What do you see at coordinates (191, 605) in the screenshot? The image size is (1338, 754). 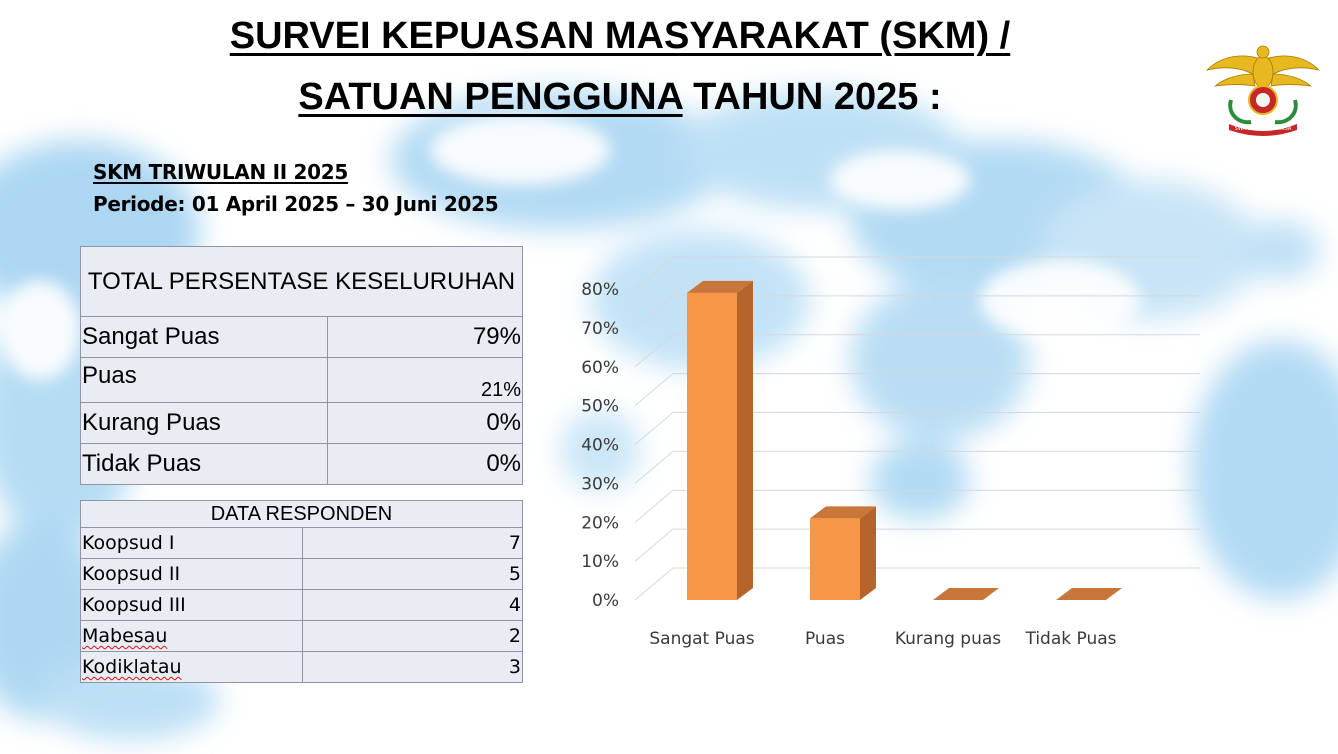 I see `row-label: Koopsud III` at bounding box center [191, 605].